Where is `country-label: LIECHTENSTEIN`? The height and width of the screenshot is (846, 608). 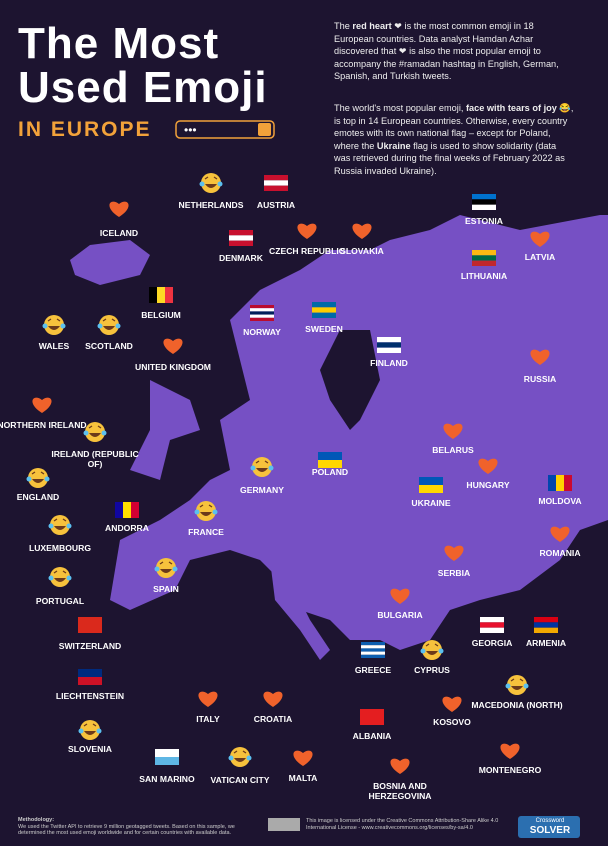
country-label: LIECHTENSTEIN is located at coordinates (90, 696).